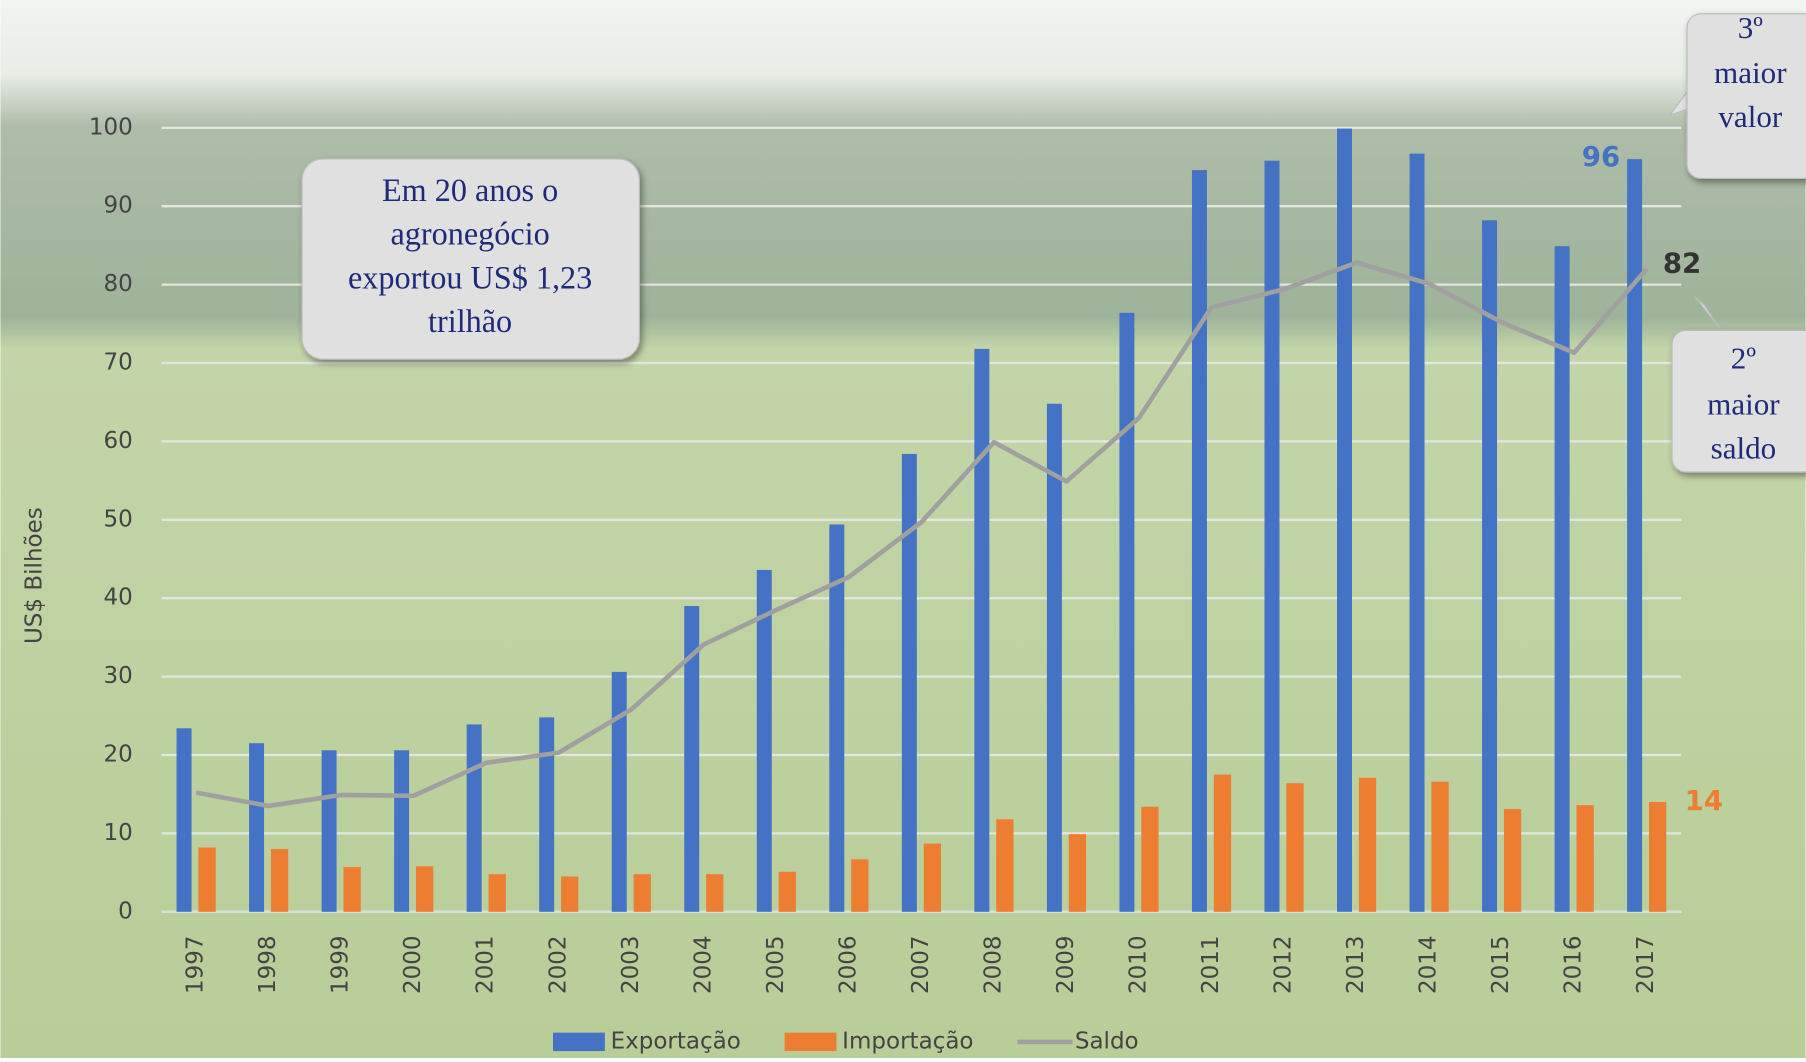 The image size is (1806, 1062). I want to click on legend-label: Importação, so click(907, 1041).